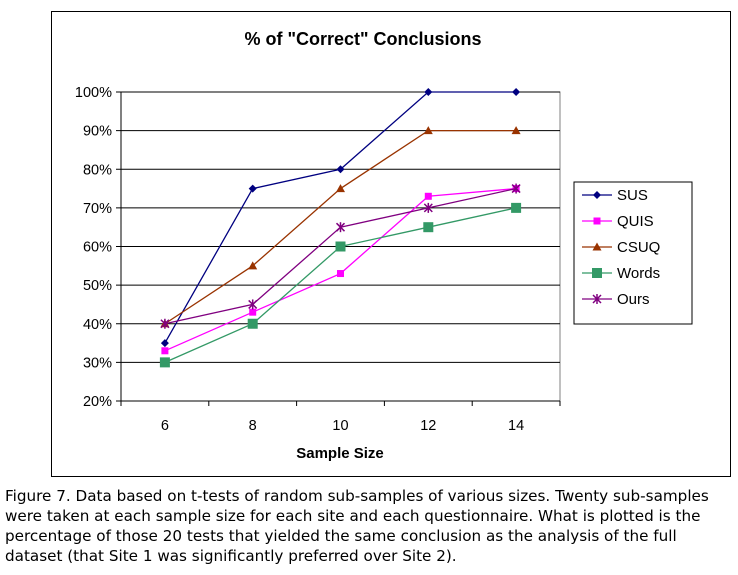  I want to click on legend-marker-ours, so click(597, 299).